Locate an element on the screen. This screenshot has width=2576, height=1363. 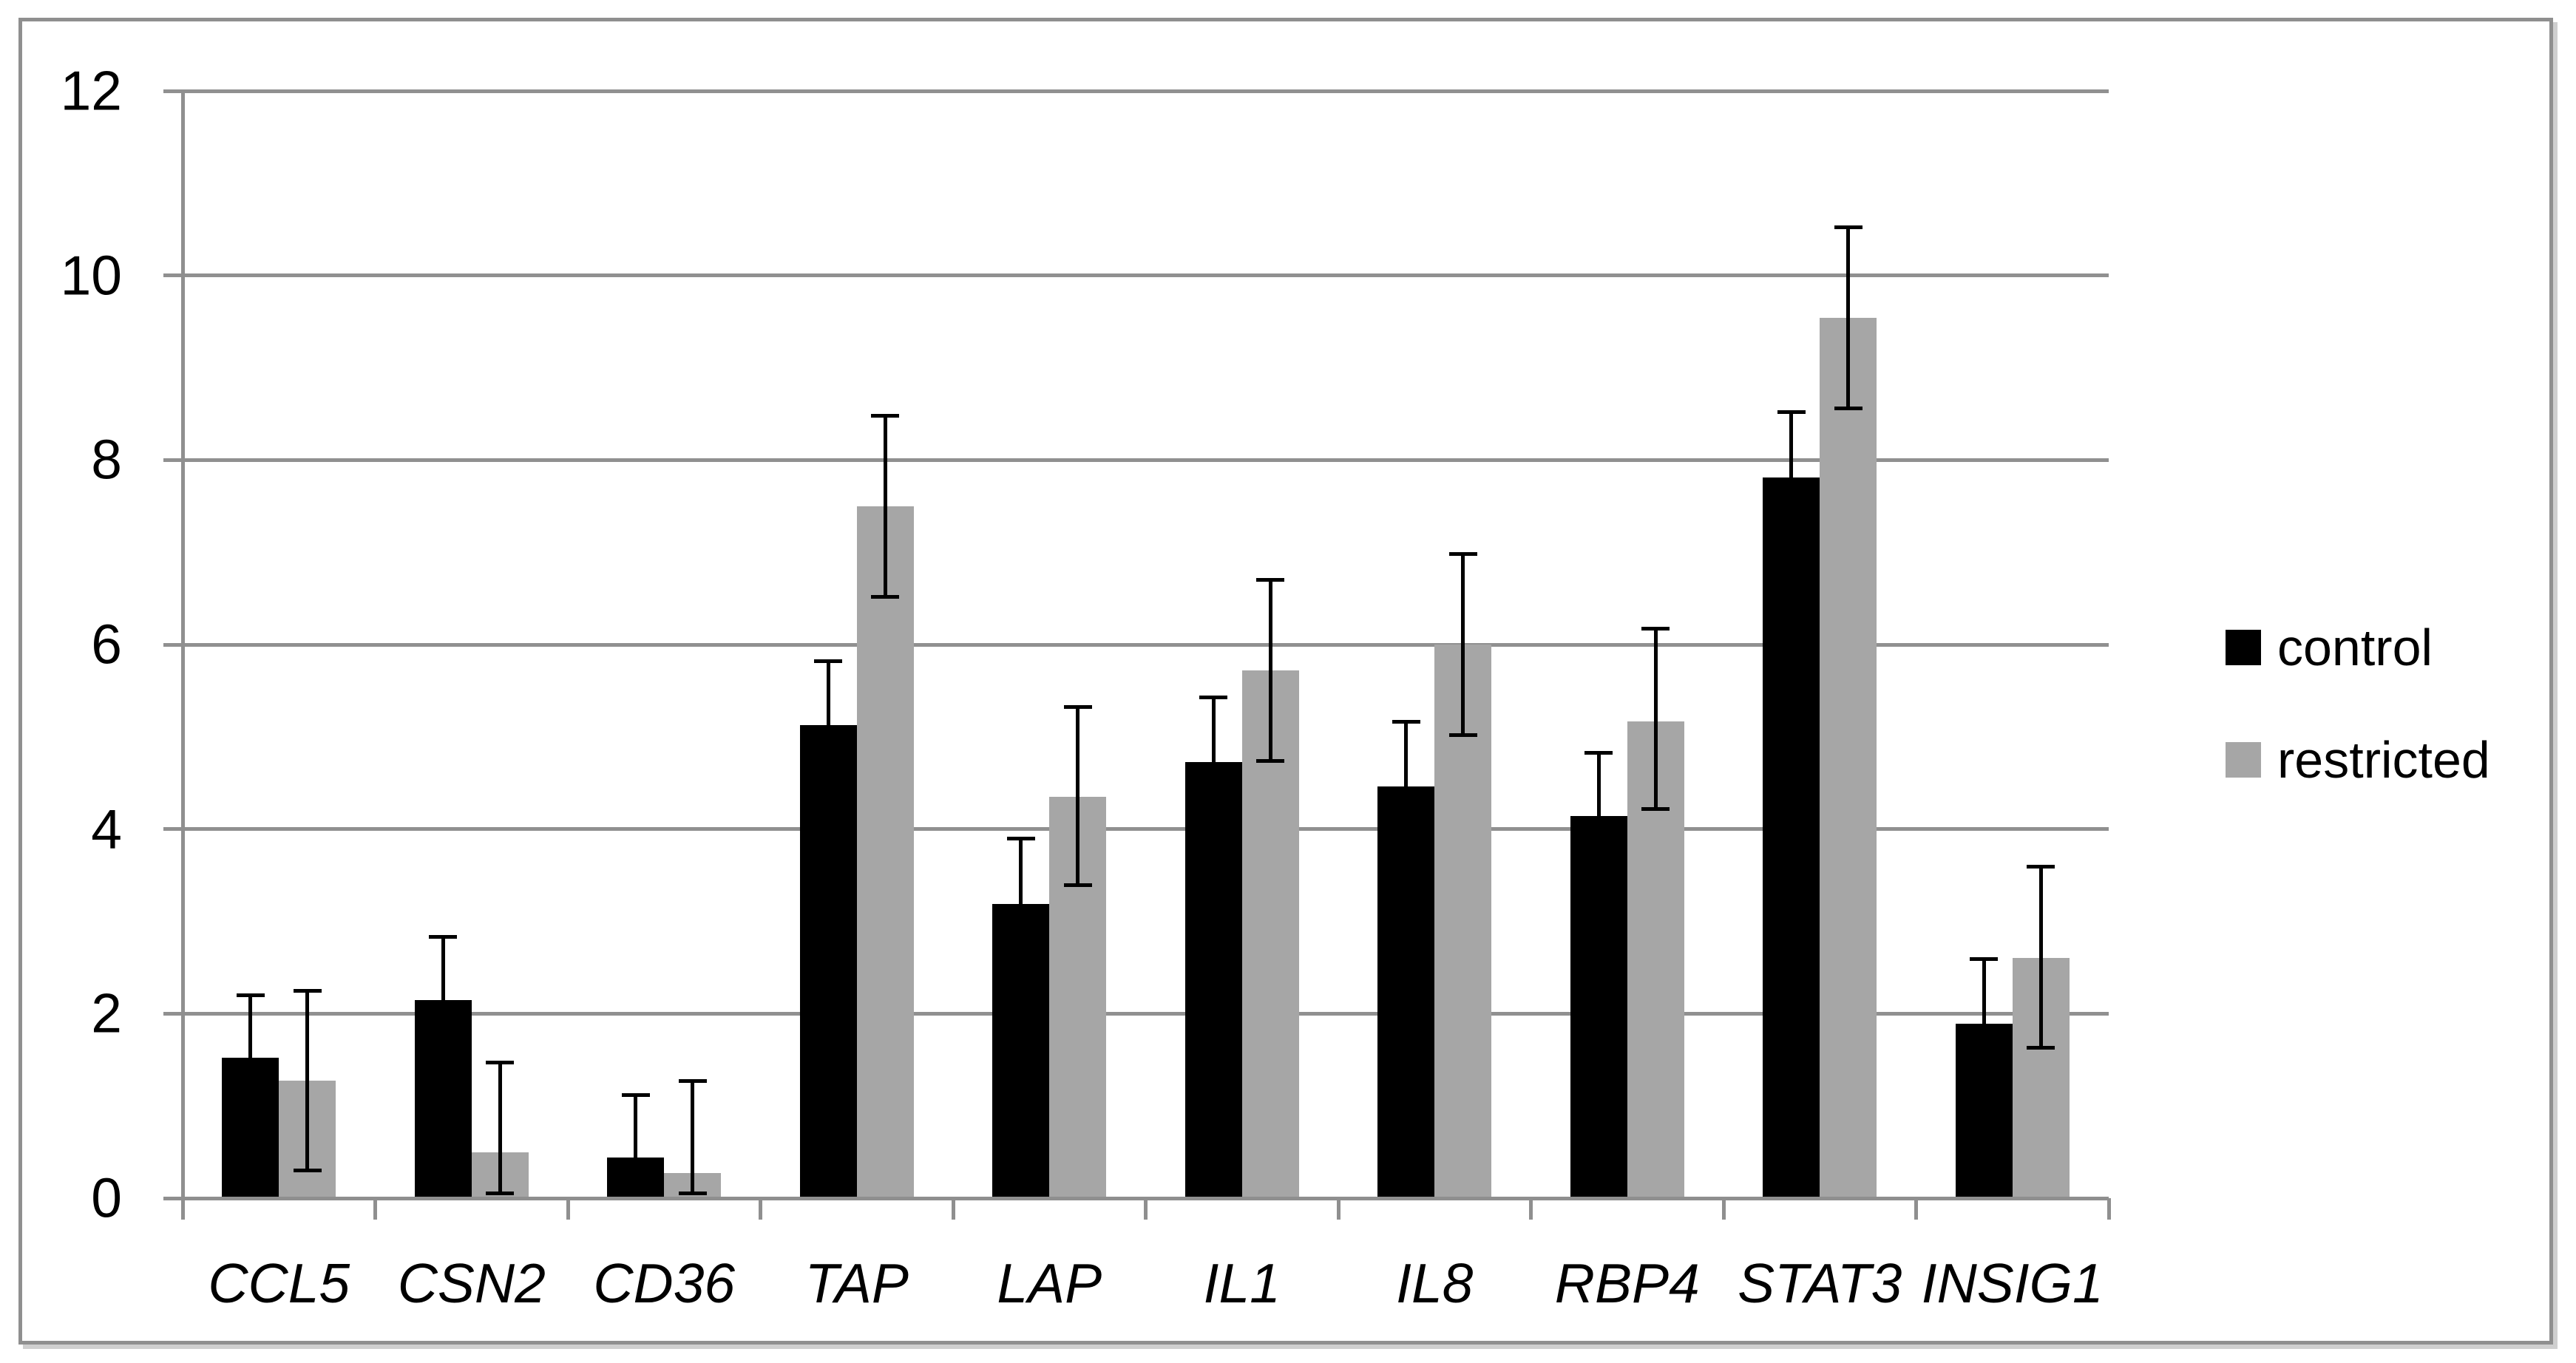
category-label-RBP4: RBP4 is located at coordinates (1627, 1283).